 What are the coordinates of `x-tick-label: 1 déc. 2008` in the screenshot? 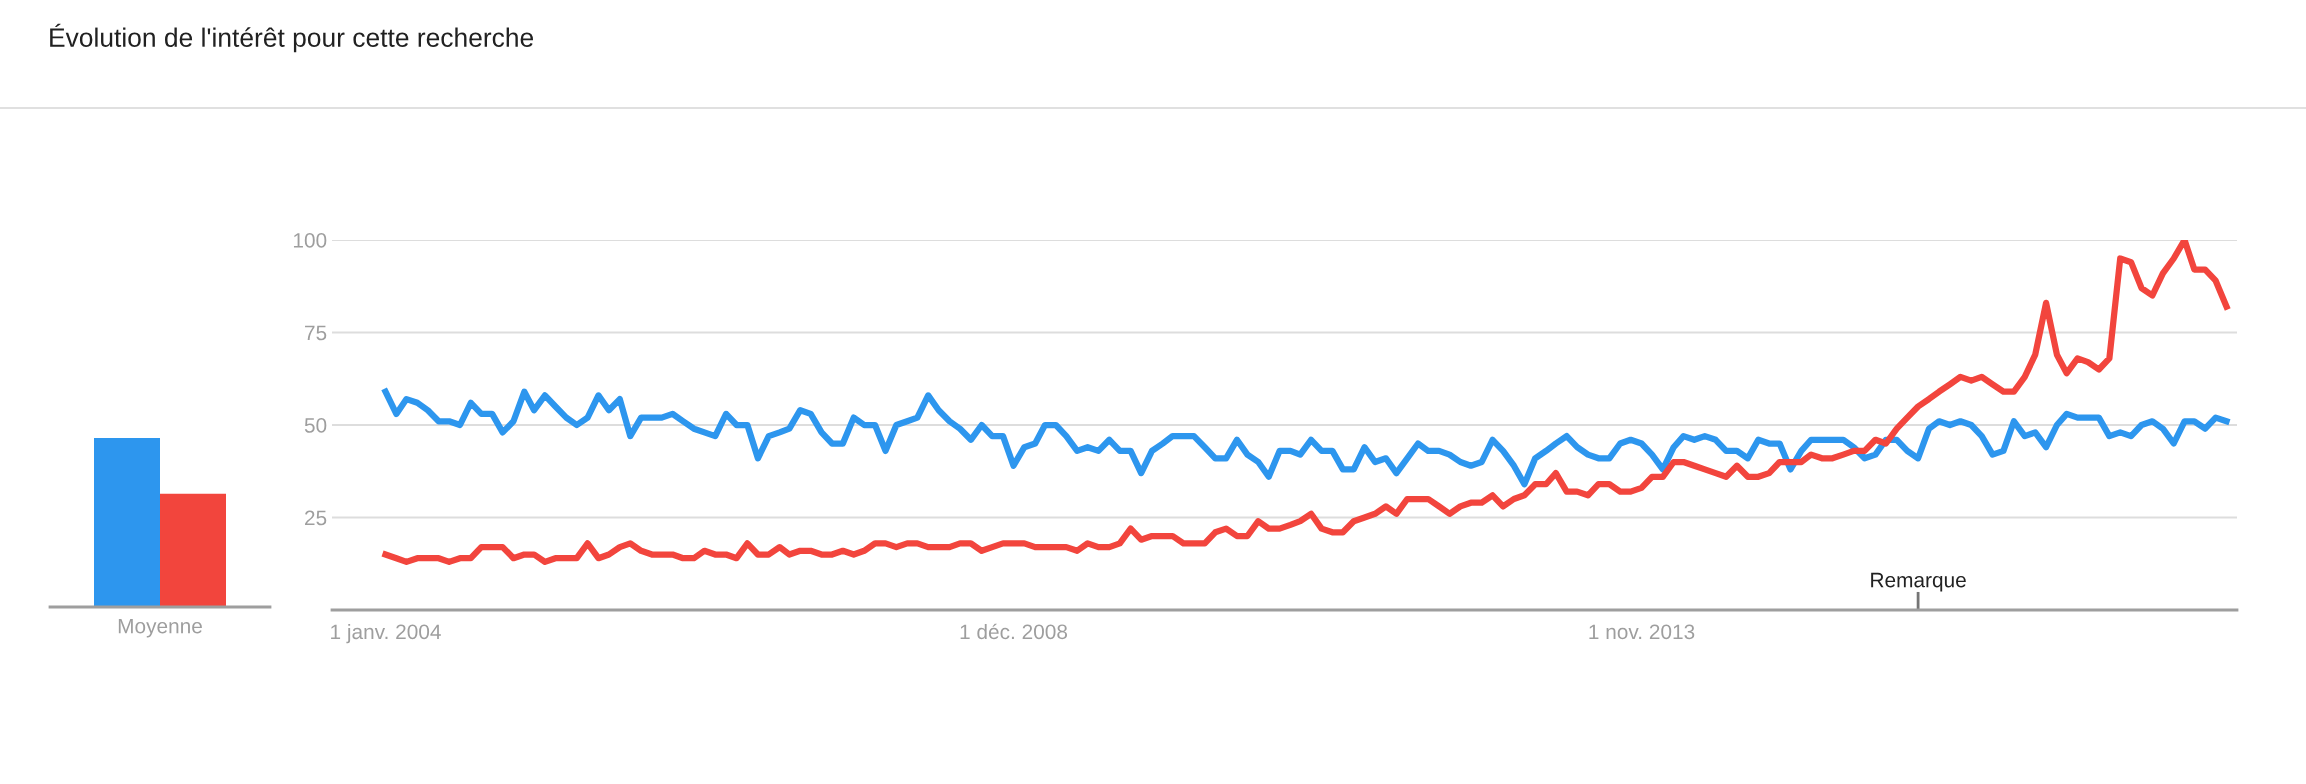 It's located at (1014, 631).